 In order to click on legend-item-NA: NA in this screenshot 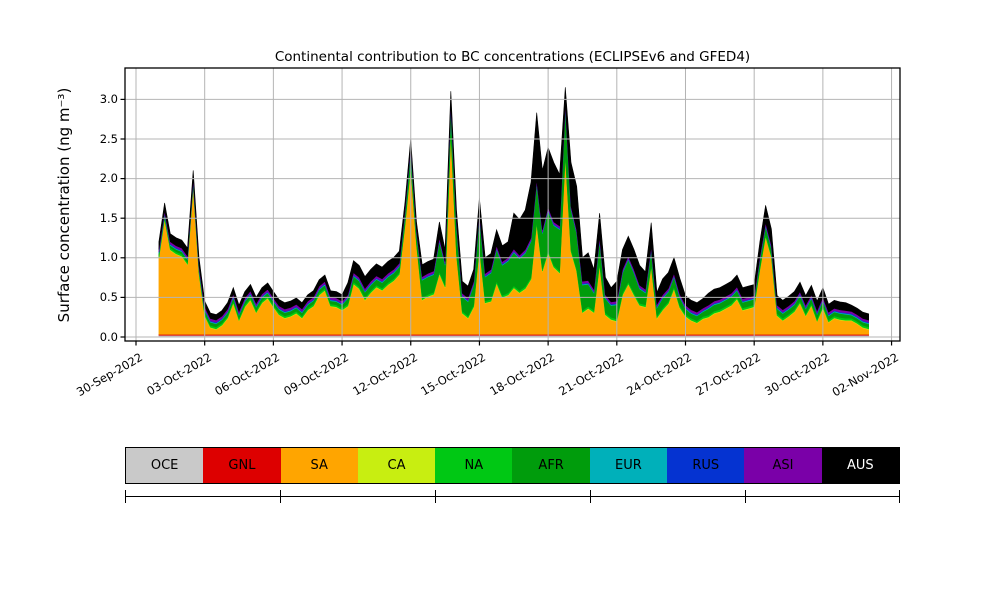, I will do `click(474, 465)`.